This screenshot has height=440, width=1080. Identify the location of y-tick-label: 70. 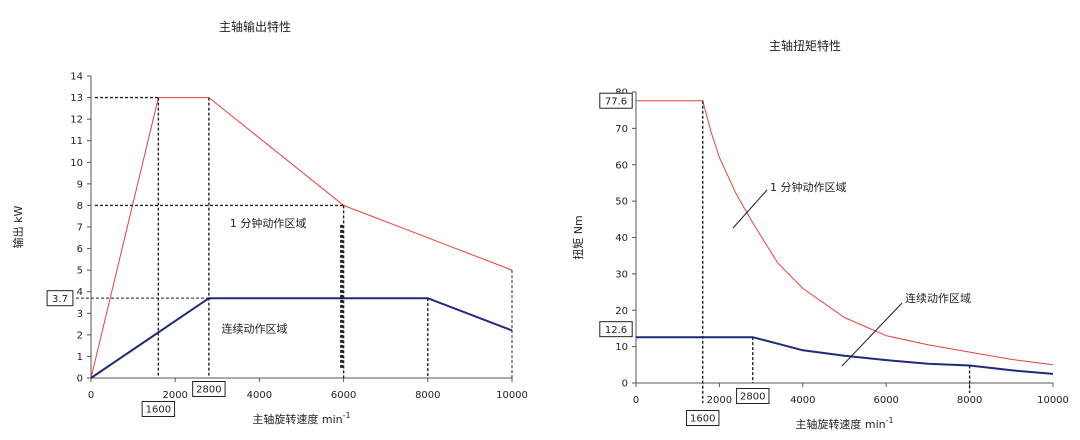
(621, 129).